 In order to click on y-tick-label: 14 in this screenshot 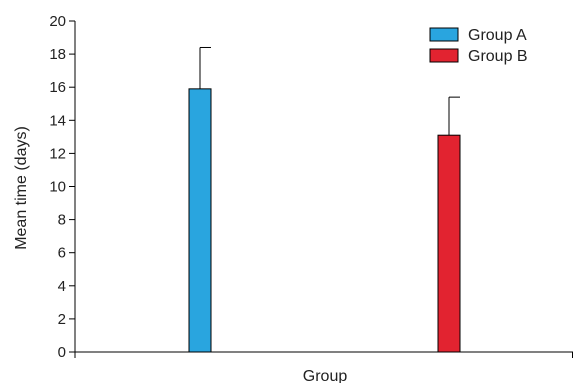, I will do `click(57, 120)`.